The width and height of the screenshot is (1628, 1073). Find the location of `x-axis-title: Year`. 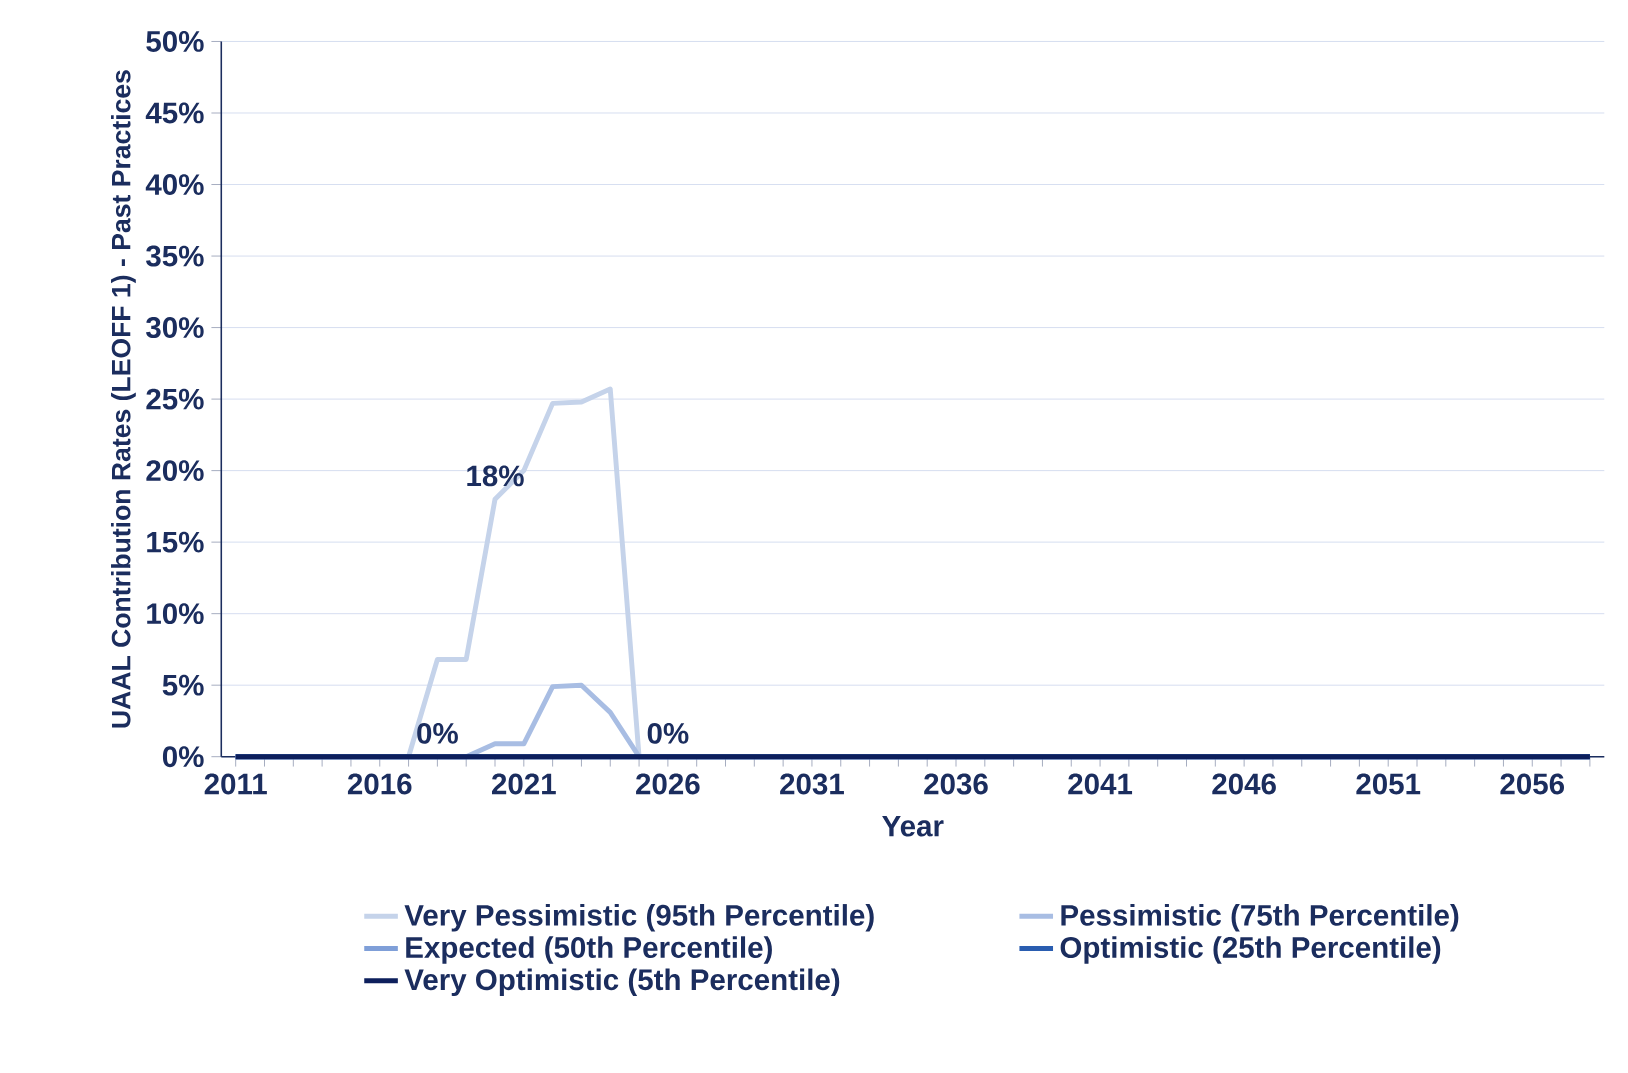

x-axis-title: Year is located at coordinates (913, 826).